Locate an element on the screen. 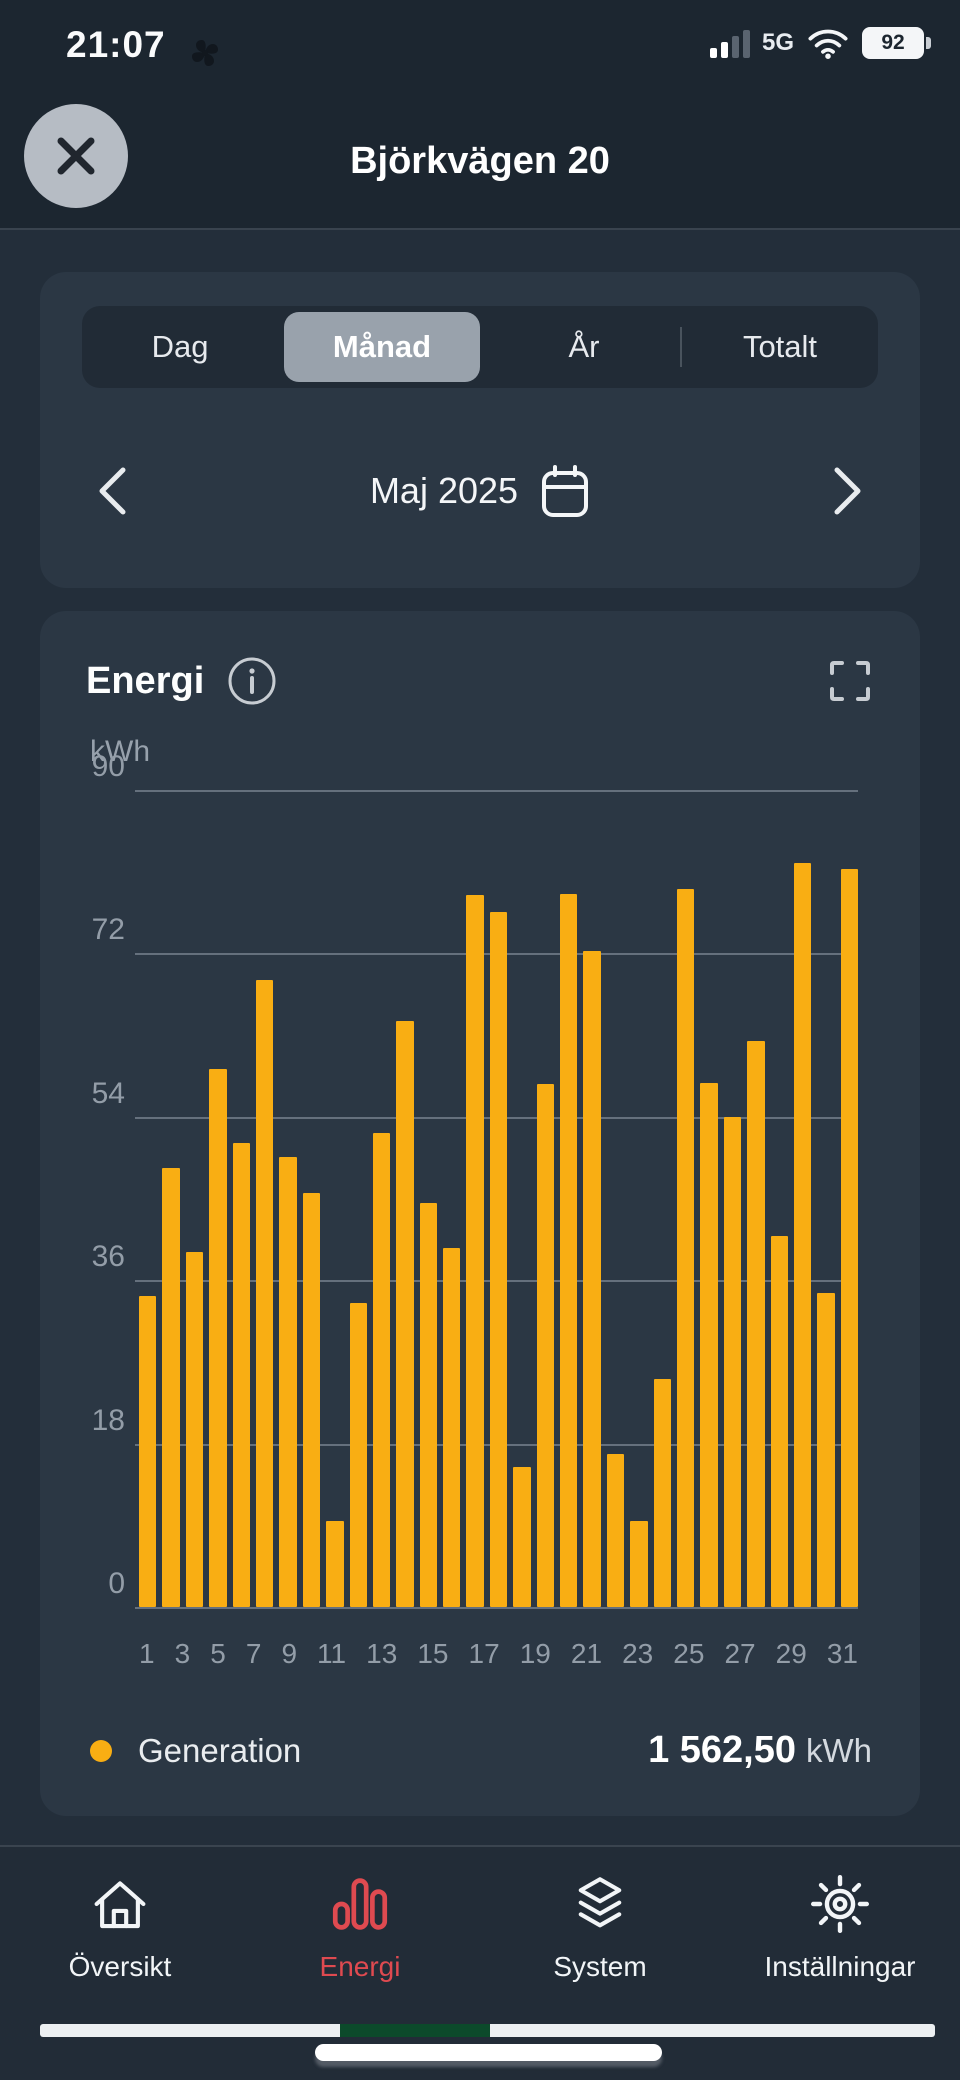 The height and width of the screenshot is (2080, 960). tab-år: År is located at coordinates (584, 347).